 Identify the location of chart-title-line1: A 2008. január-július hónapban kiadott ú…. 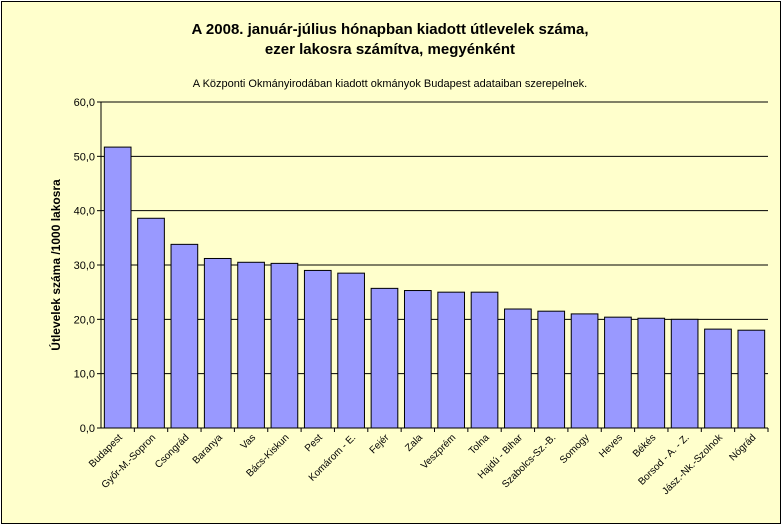
(390, 29).